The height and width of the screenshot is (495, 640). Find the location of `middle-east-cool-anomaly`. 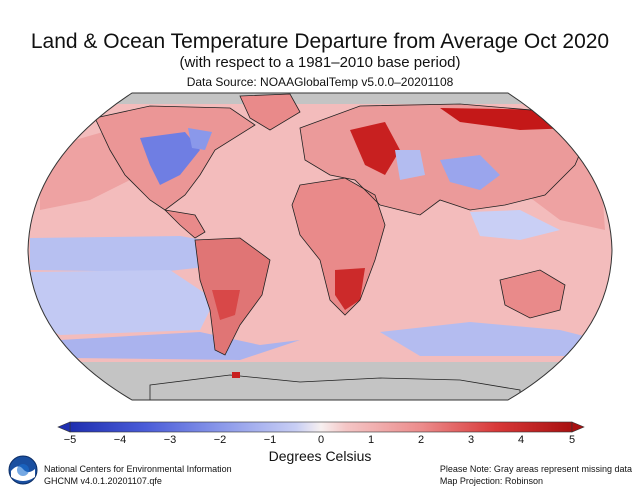

middle-east-cool-anomaly is located at coordinates (410, 165).